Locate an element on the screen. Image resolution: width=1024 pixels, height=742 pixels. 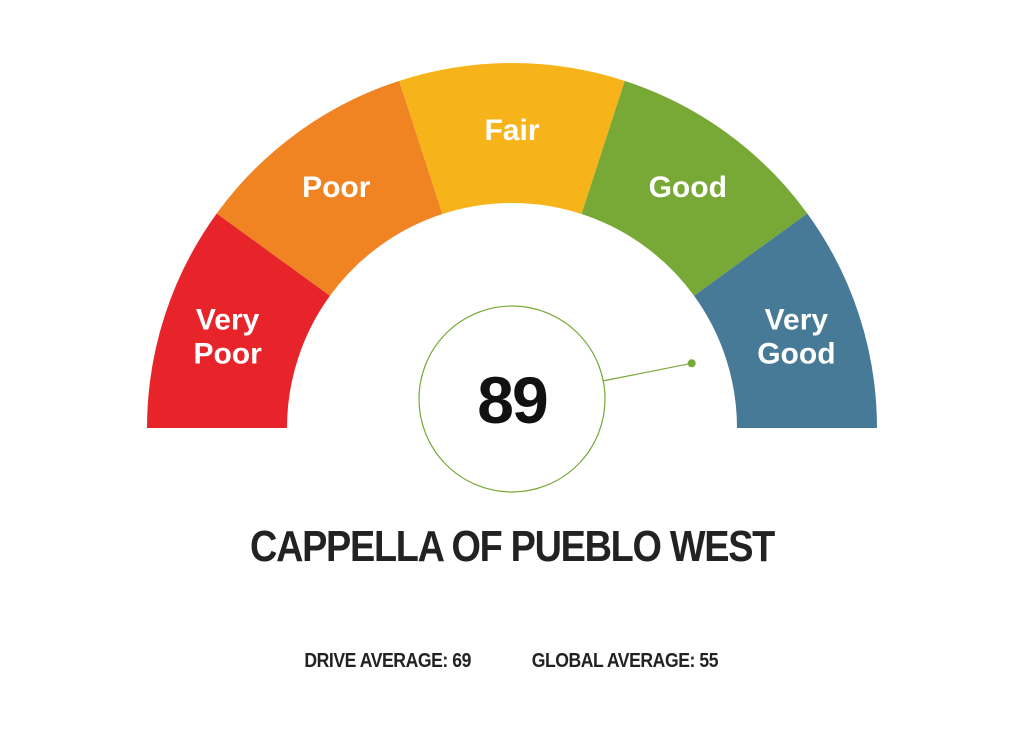
averages-row: DRIVE AVERAGE: 69 GLOBAL AVERAGE: 55 is located at coordinates (512, 661).